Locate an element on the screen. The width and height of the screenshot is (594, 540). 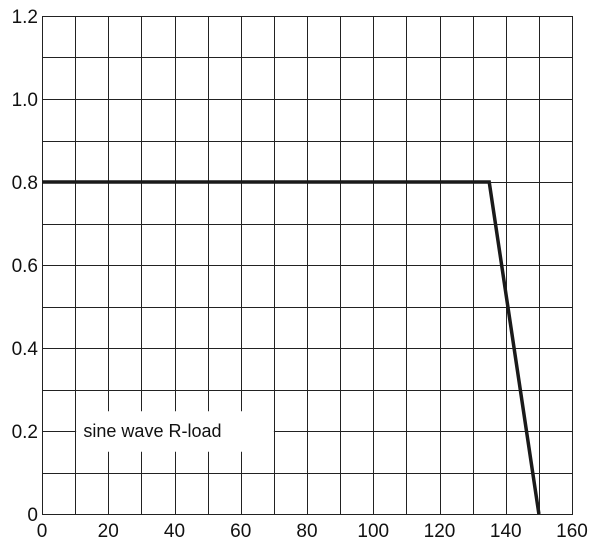
annotation-group: sine wave R-load is located at coordinates (175, 431).